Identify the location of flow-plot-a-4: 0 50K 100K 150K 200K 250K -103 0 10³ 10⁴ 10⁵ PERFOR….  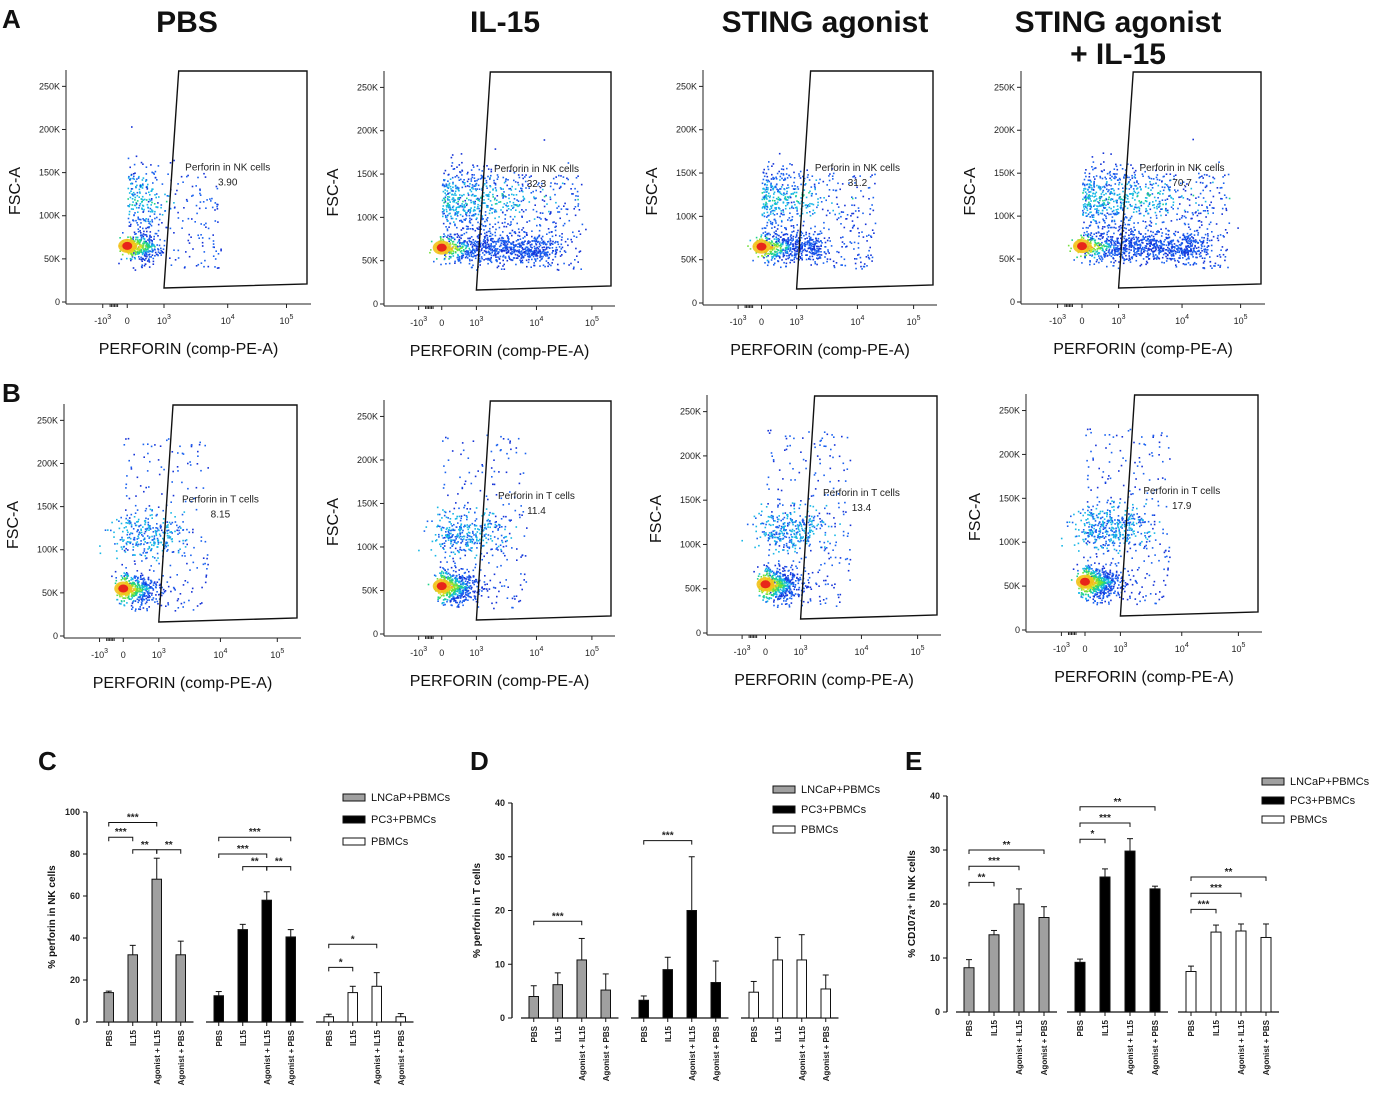
(1113, 214).